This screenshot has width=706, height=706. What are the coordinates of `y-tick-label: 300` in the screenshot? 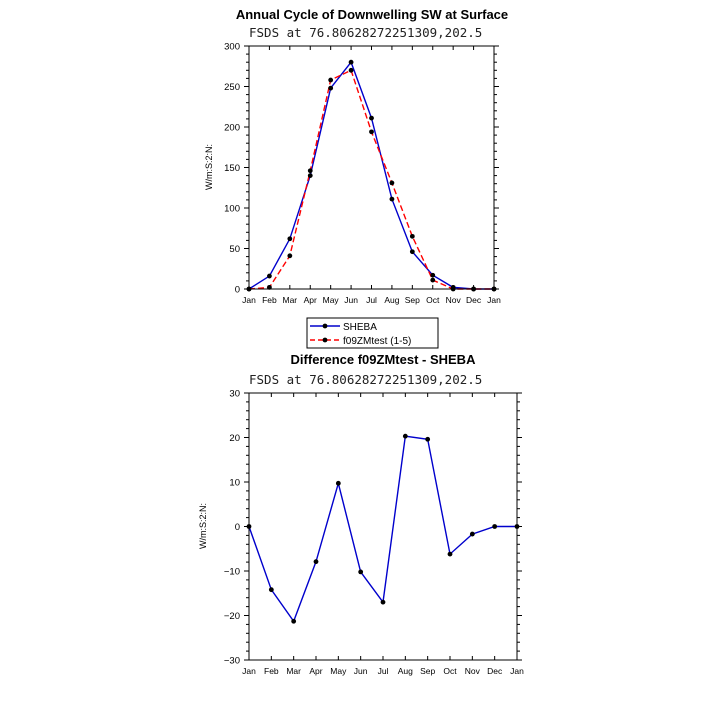 It's located at (232, 47).